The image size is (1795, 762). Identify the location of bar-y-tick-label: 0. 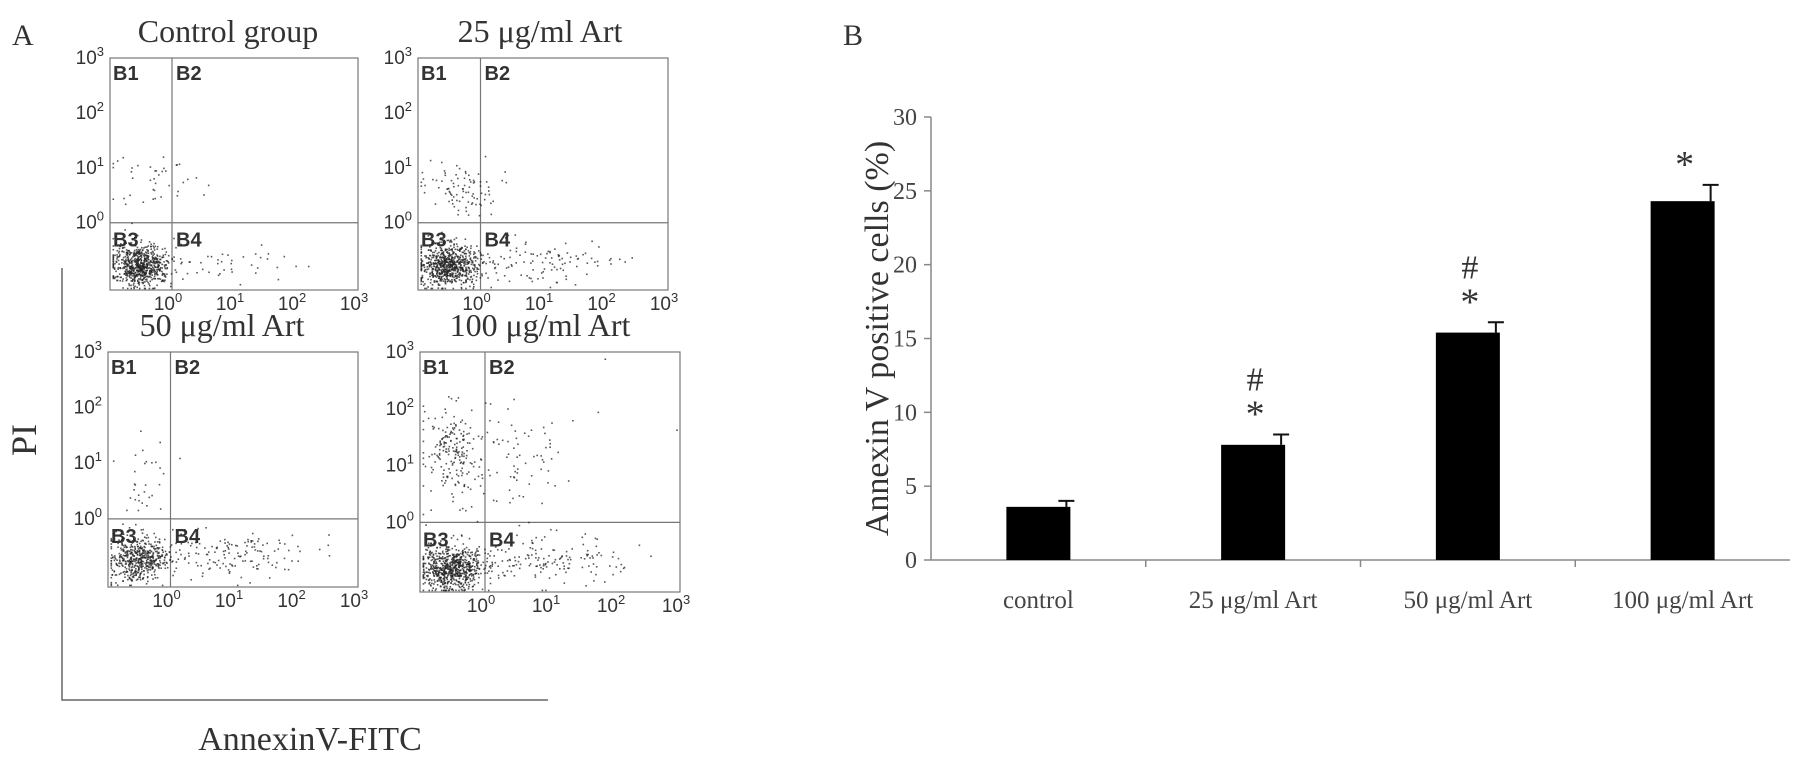
(911, 561).